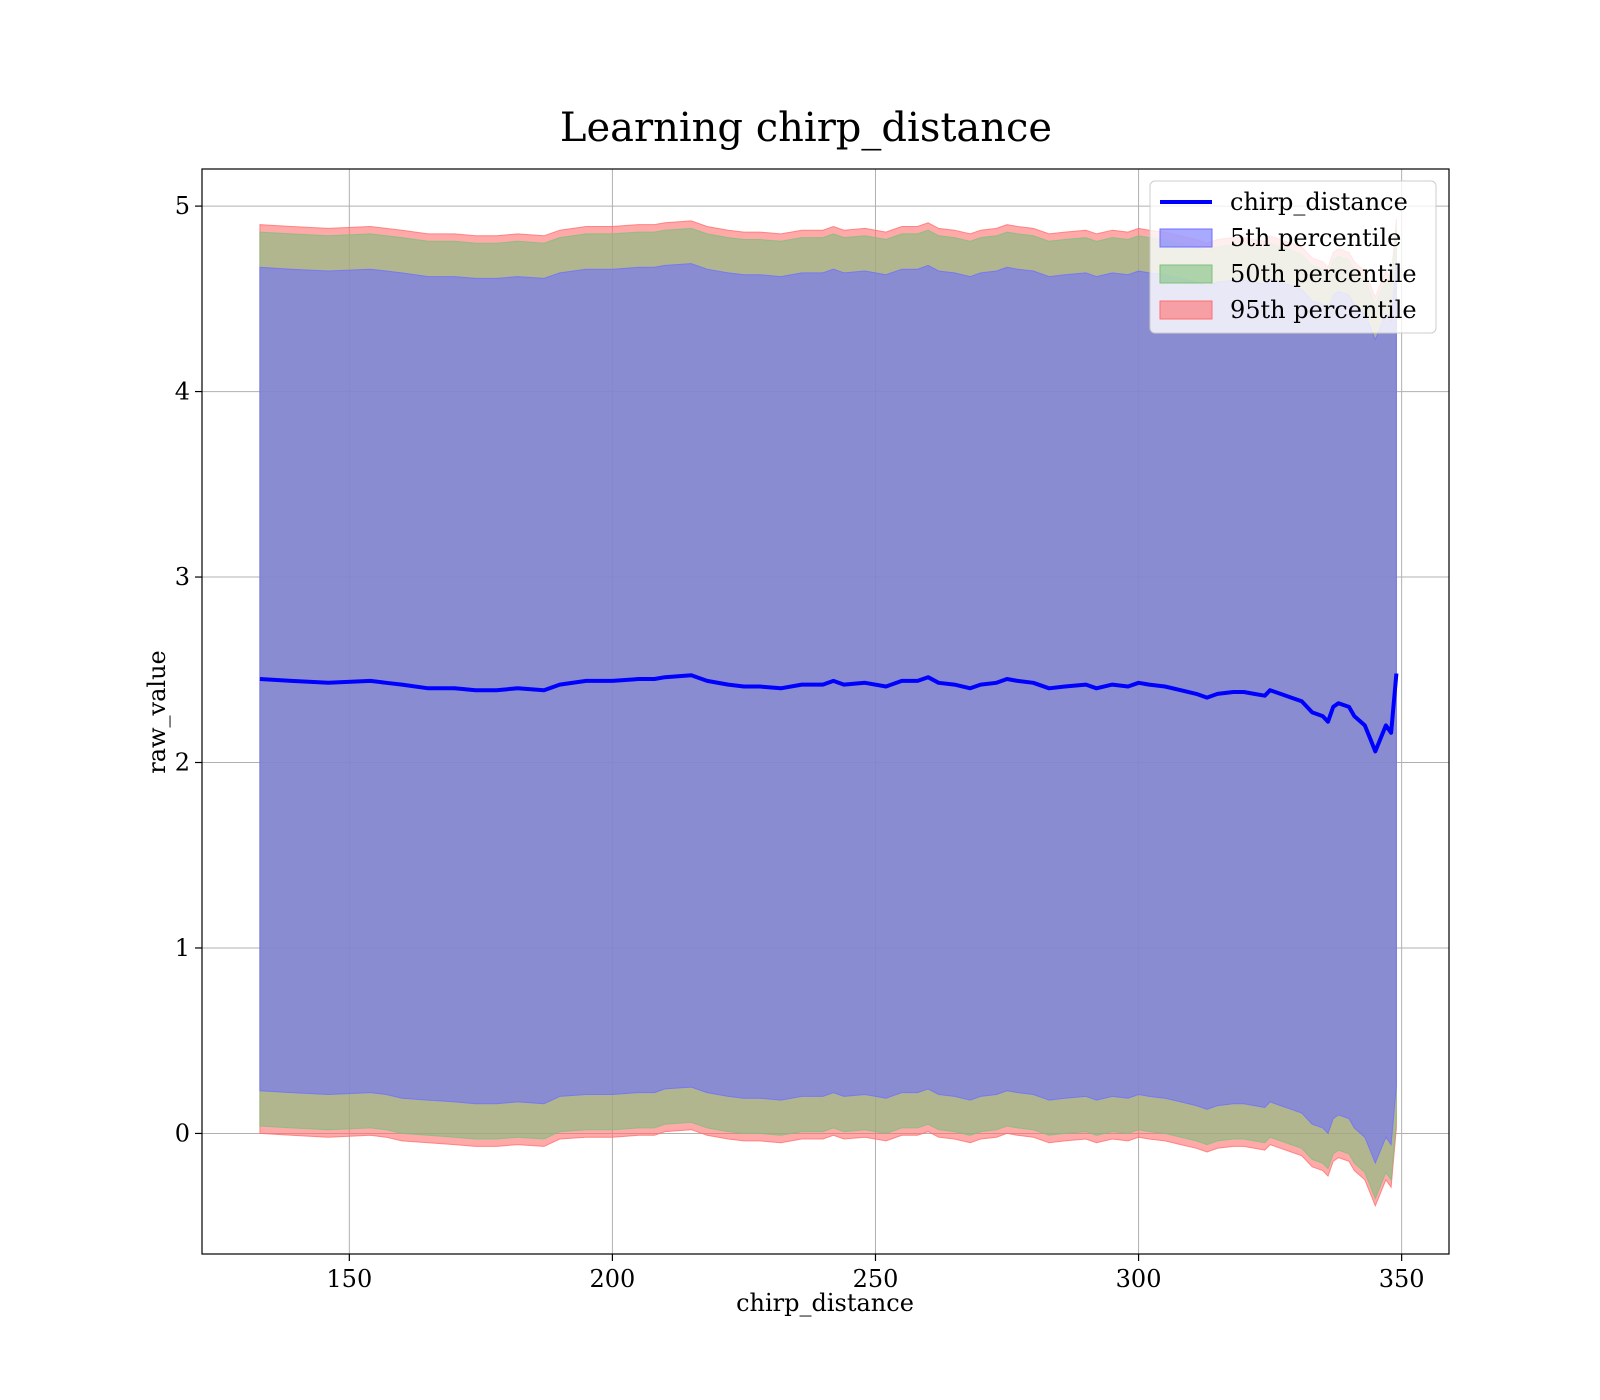 The height and width of the screenshot is (1400, 1600). I want to click on series-lines, so click(829, 713).